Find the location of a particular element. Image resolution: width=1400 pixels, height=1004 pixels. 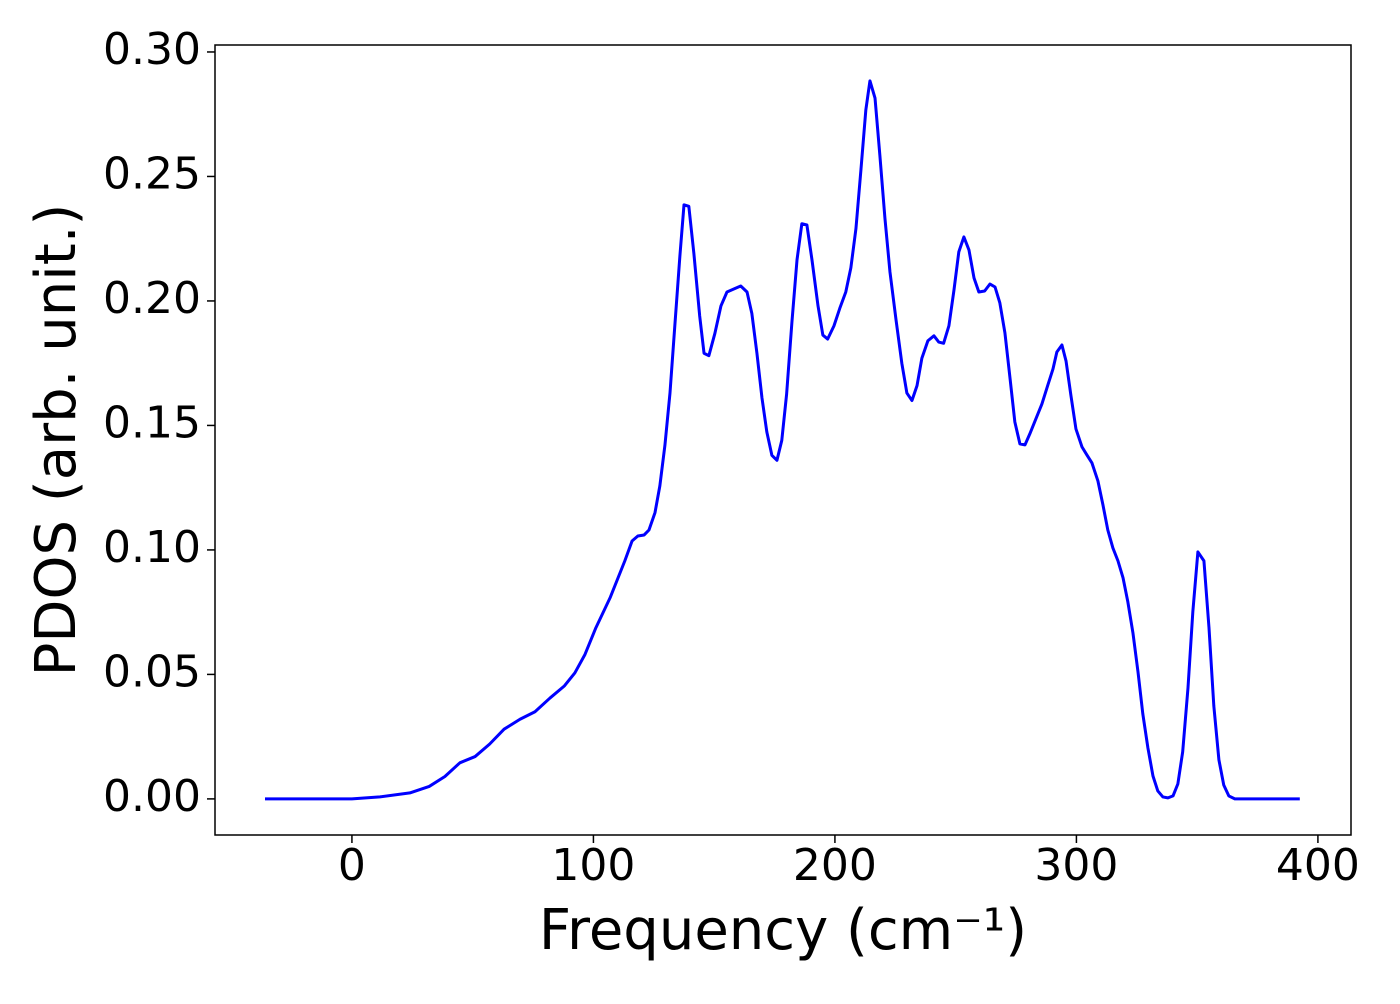

x-axis-label: Frequency (cm⁻¹) is located at coordinates (783, 930).